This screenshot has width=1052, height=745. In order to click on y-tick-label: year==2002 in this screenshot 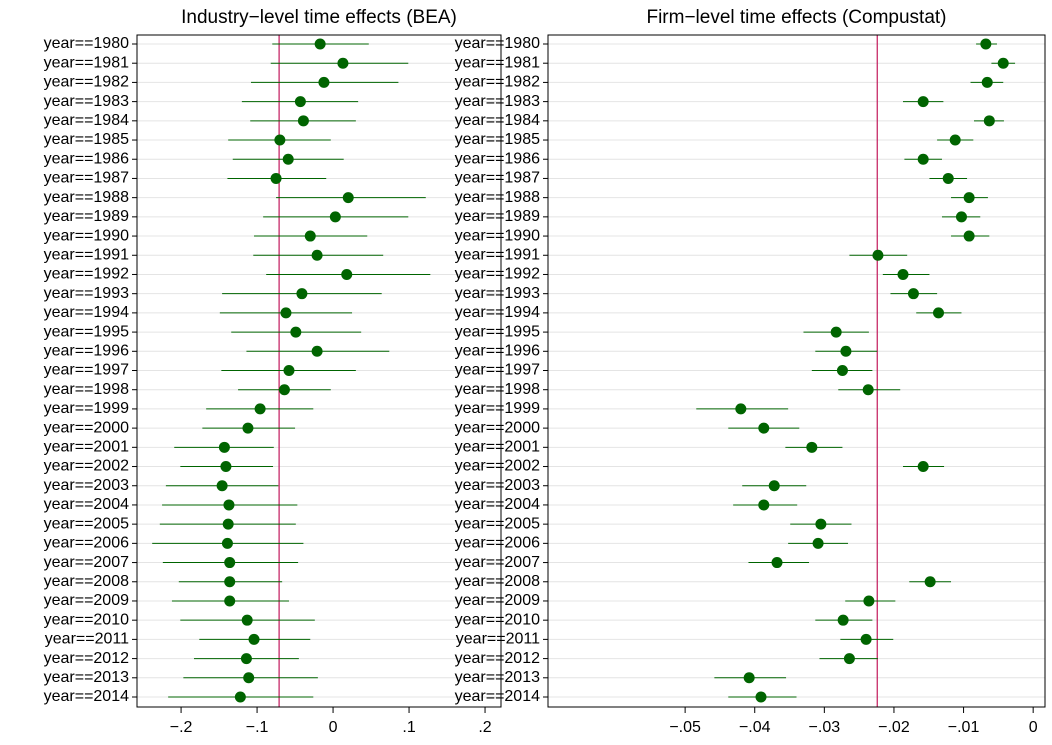, I will do `click(498, 466)`.